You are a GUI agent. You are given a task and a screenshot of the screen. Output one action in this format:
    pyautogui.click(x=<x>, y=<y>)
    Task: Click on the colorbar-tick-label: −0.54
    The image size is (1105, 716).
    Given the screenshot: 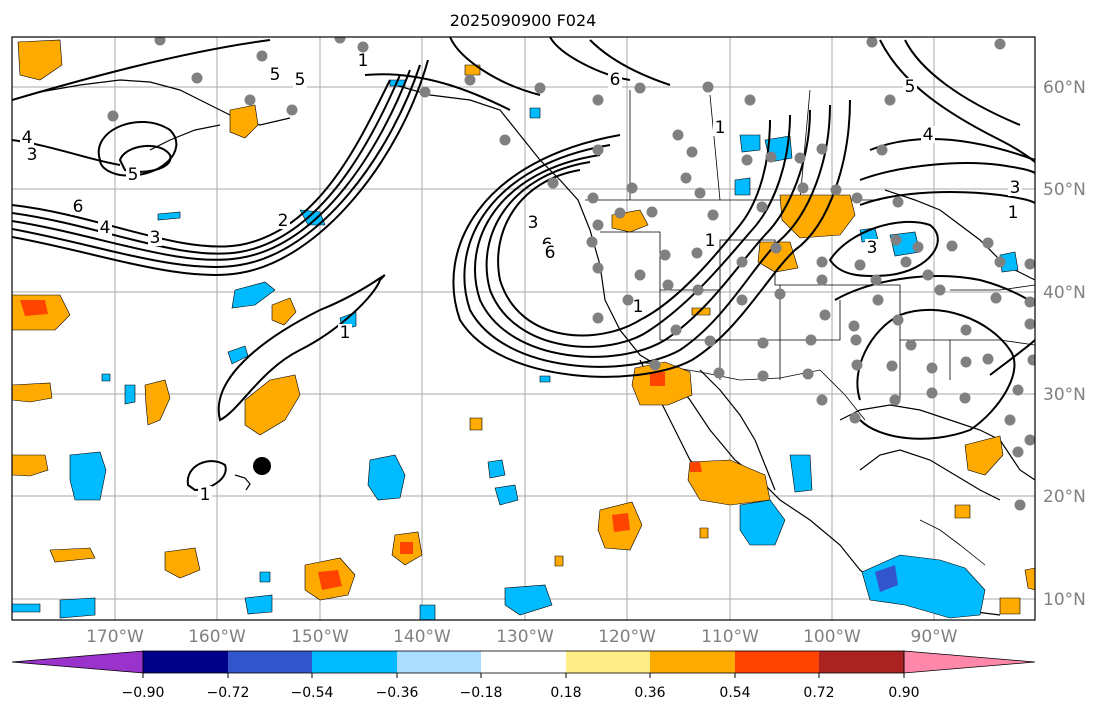 What is the action you would take?
    pyautogui.click(x=312, y=693)
    